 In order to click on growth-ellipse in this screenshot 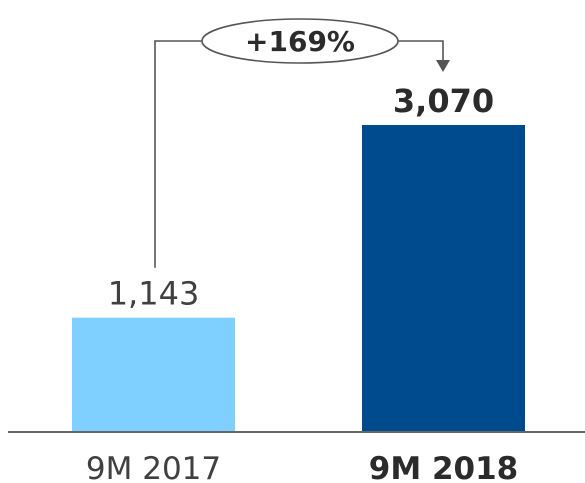, I will do `click(300, 41)`.